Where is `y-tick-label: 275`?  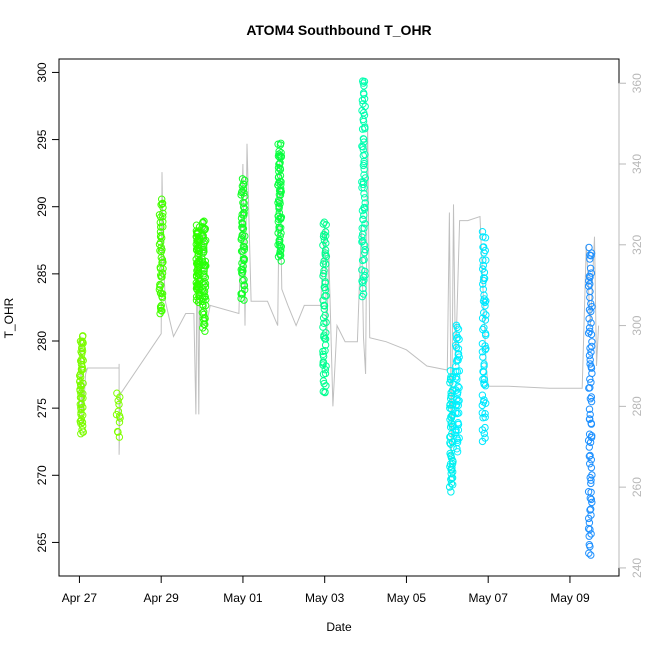
y-tick-label: 275 is located at coordinates (42, 408).